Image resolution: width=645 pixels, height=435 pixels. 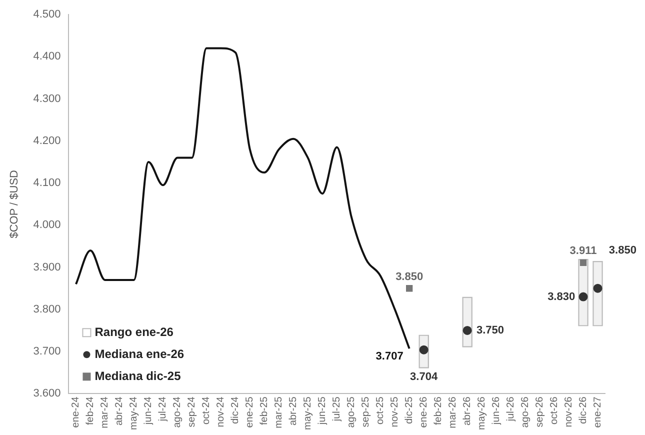 I want to click on x-tick-label: ene-25, so click(x=250, y=412).